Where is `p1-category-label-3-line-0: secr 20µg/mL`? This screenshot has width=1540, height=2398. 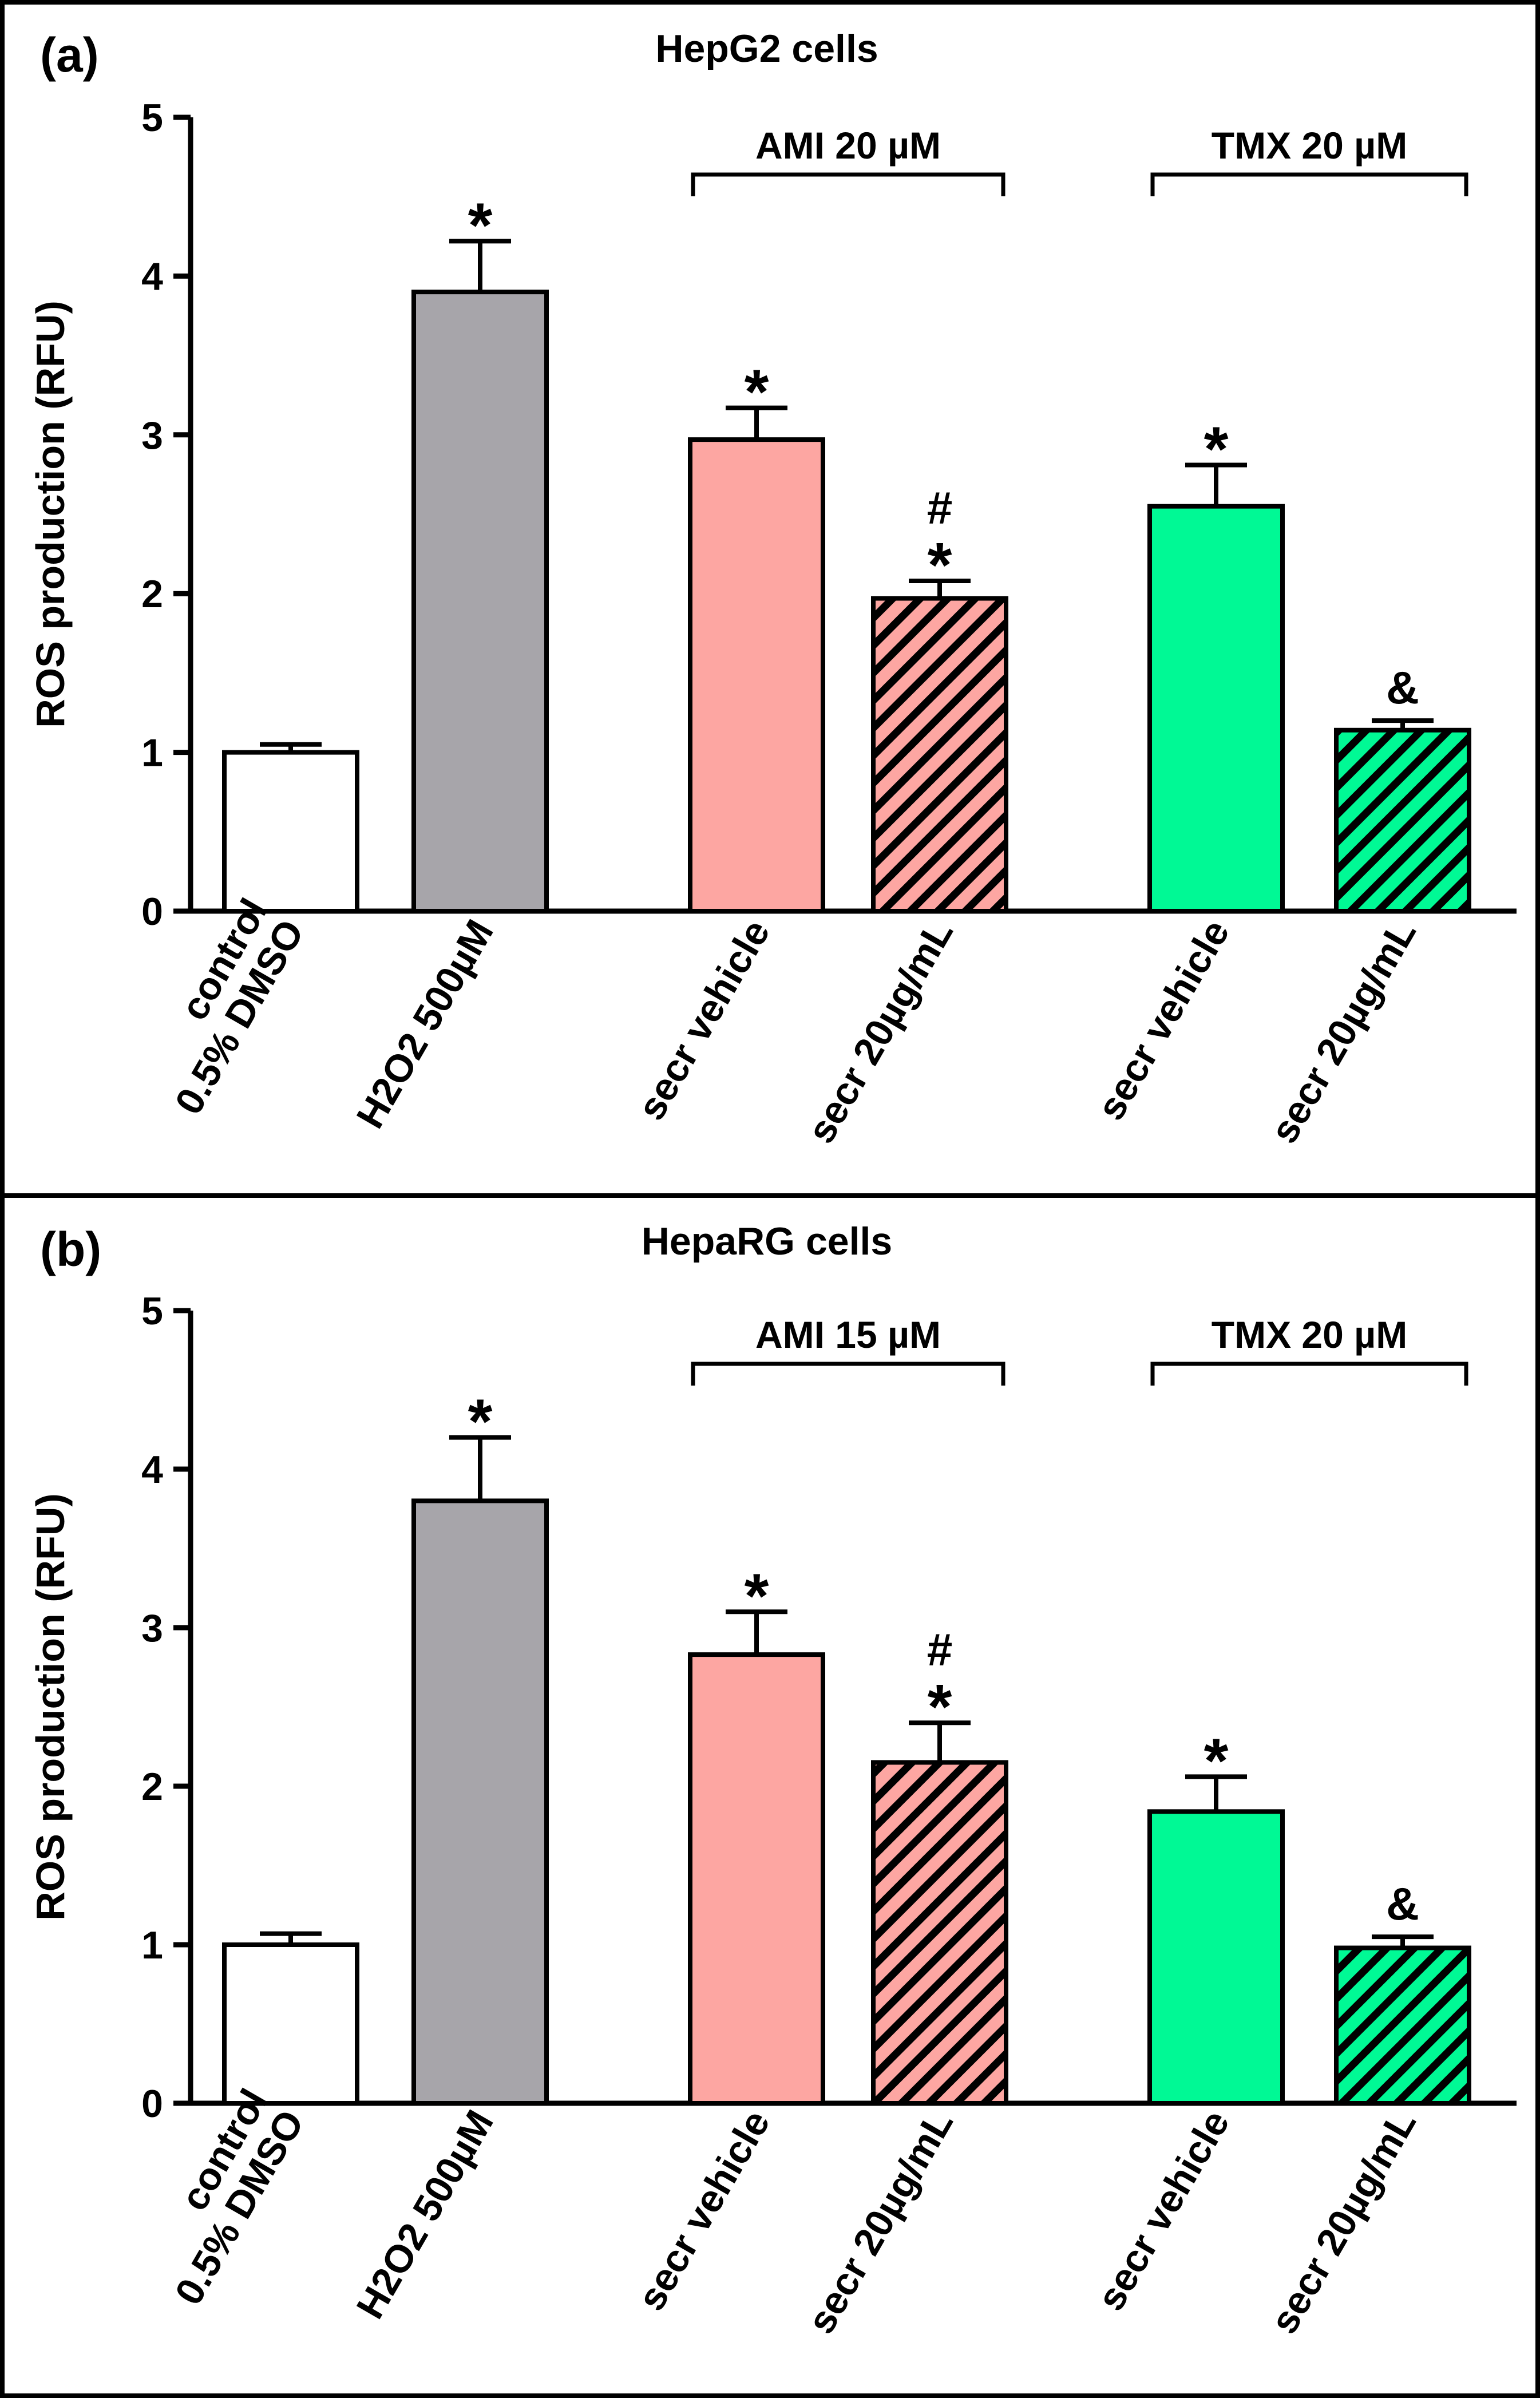 p1-category-label-3-line-0: secr 20µg/mL is located at coordinates (880, 1032).